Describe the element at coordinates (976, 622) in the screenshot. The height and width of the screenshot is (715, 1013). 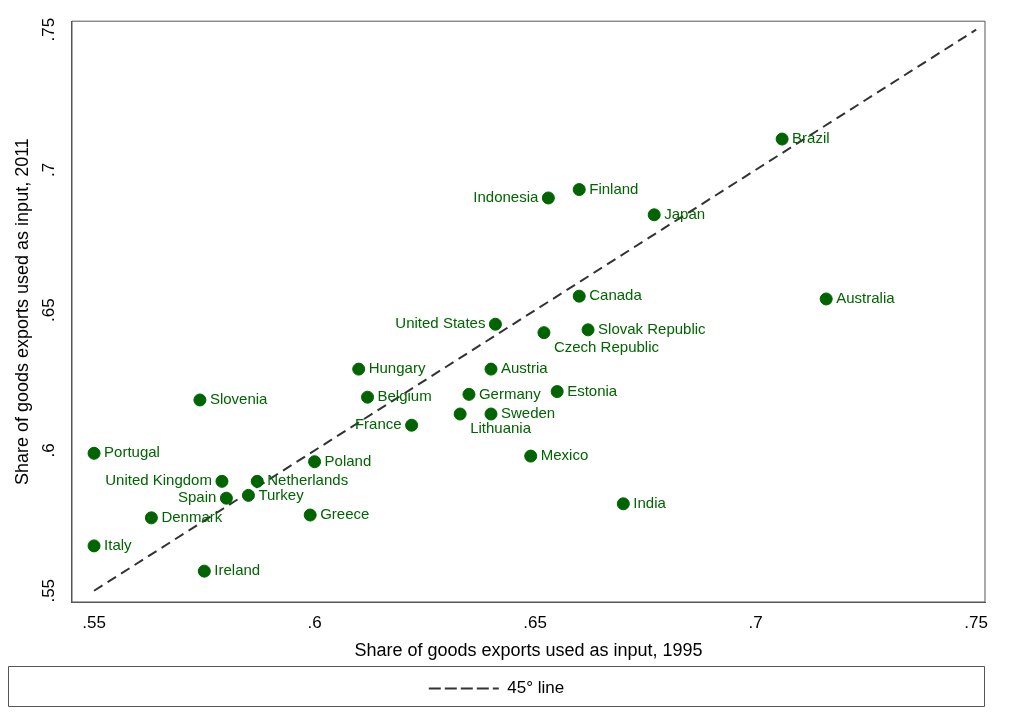
I see `x-tick-label: .75` at that location.